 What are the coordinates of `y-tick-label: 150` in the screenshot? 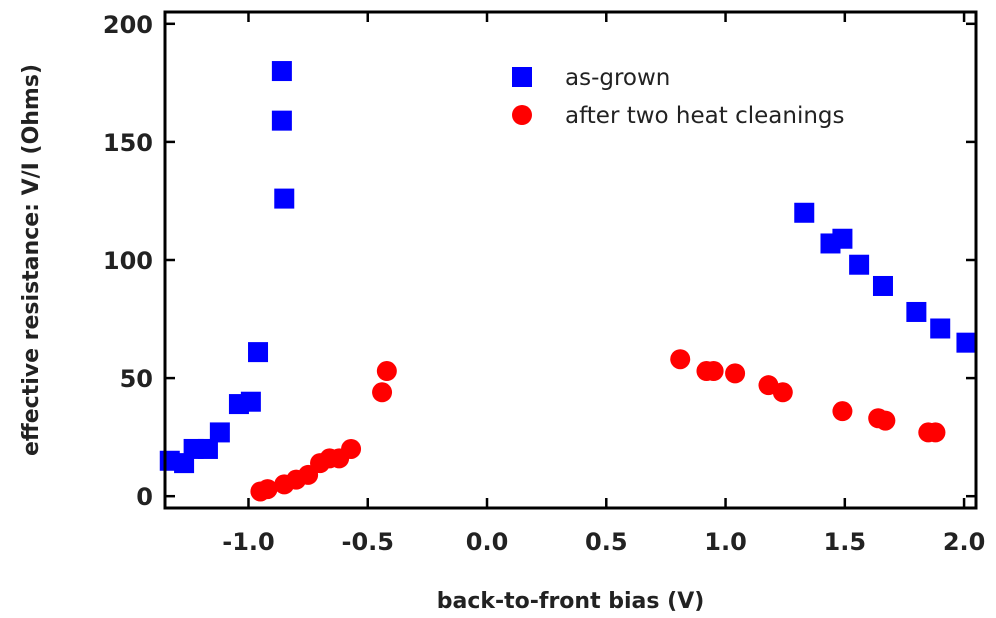 It's located at (128, 143).